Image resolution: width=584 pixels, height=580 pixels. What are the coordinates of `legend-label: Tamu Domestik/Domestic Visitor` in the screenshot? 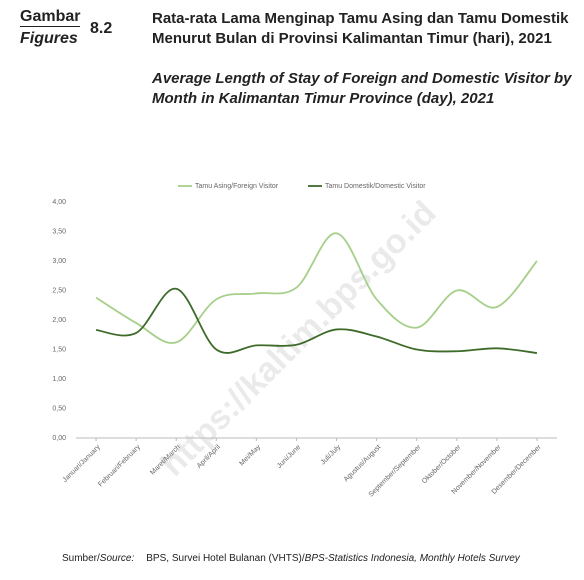 It's located at (375, 186).